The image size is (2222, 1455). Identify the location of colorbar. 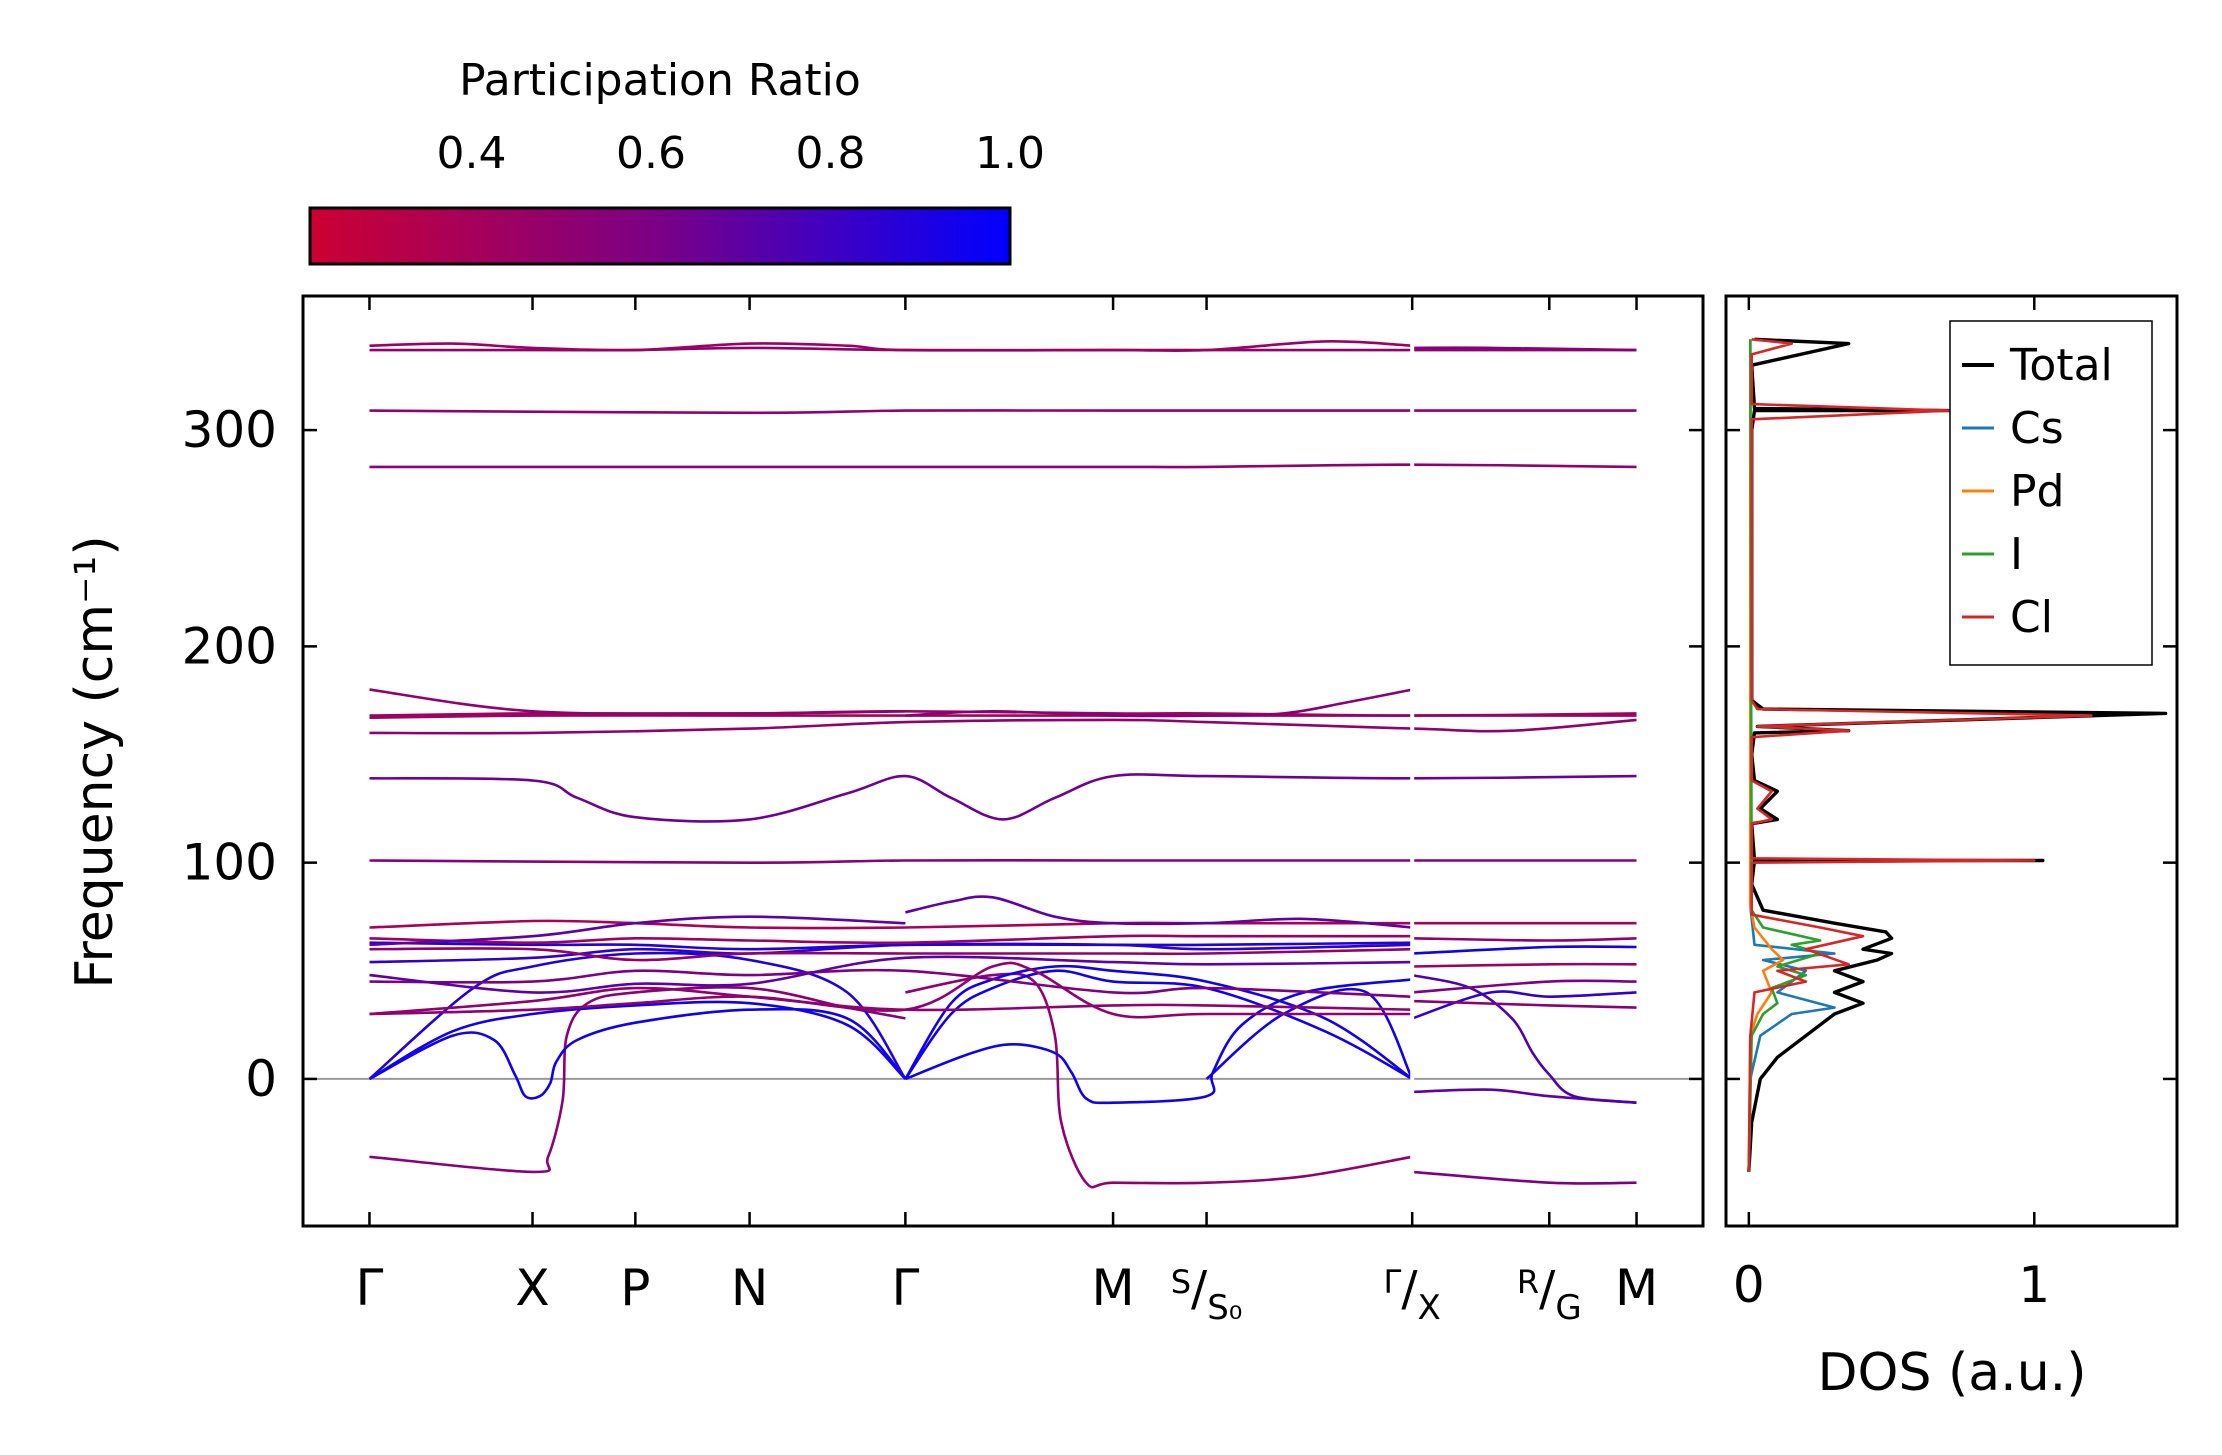
(660, 236).